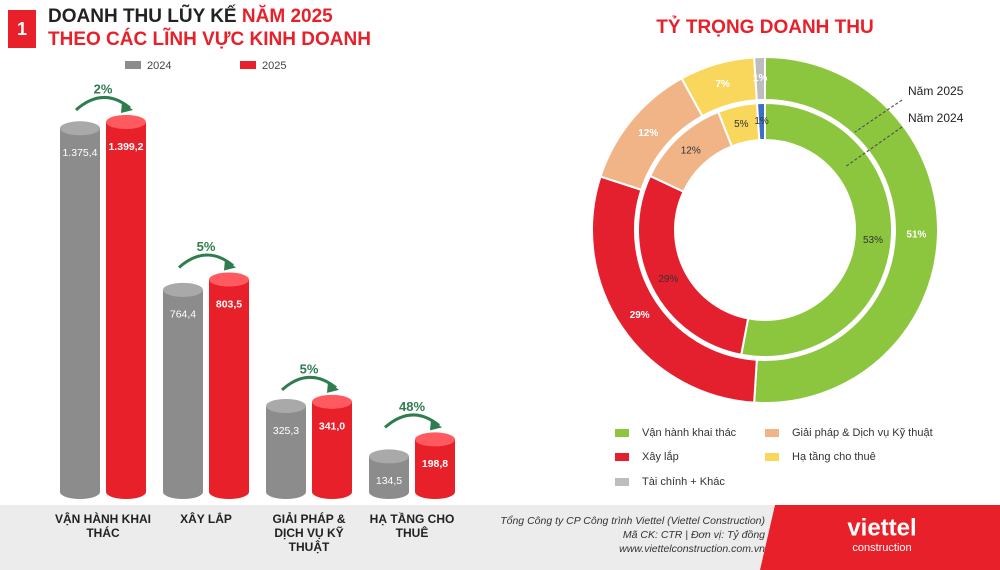 Image resolution: width=1000 pixels, height=570 pixels. What do you see at coordinates (206, 519) in the screenshot?
I see `x-tick-label: XÂY LẮP` at bounding box center [206, 519].